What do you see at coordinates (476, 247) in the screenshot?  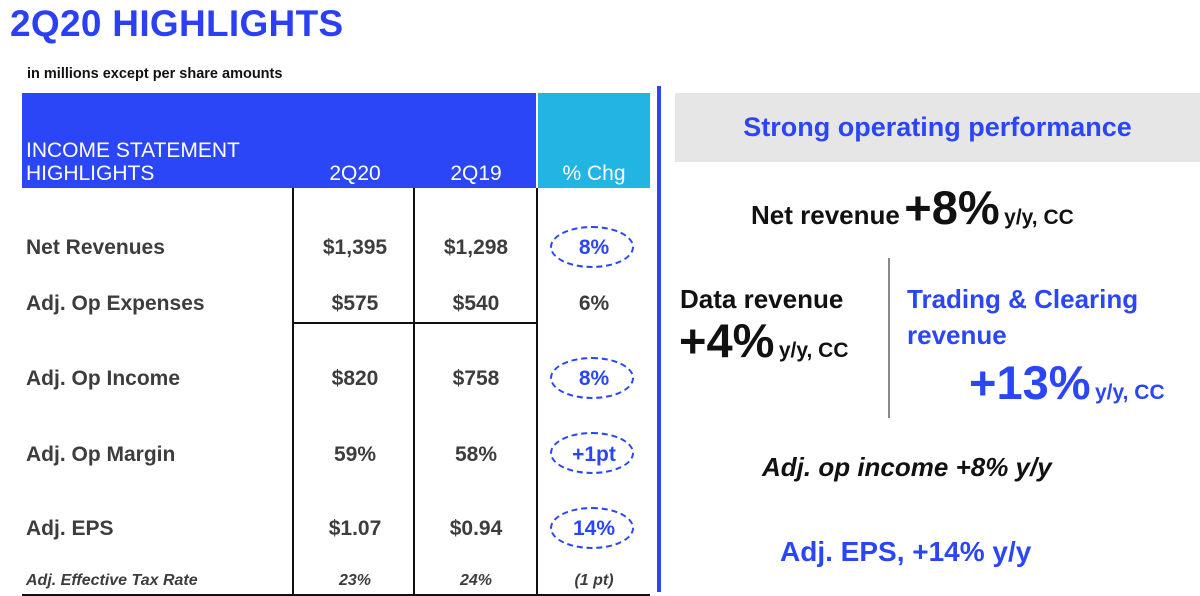 I see `cell-net-revenues-2q19: $1,298` at bounding box center [476, 247].